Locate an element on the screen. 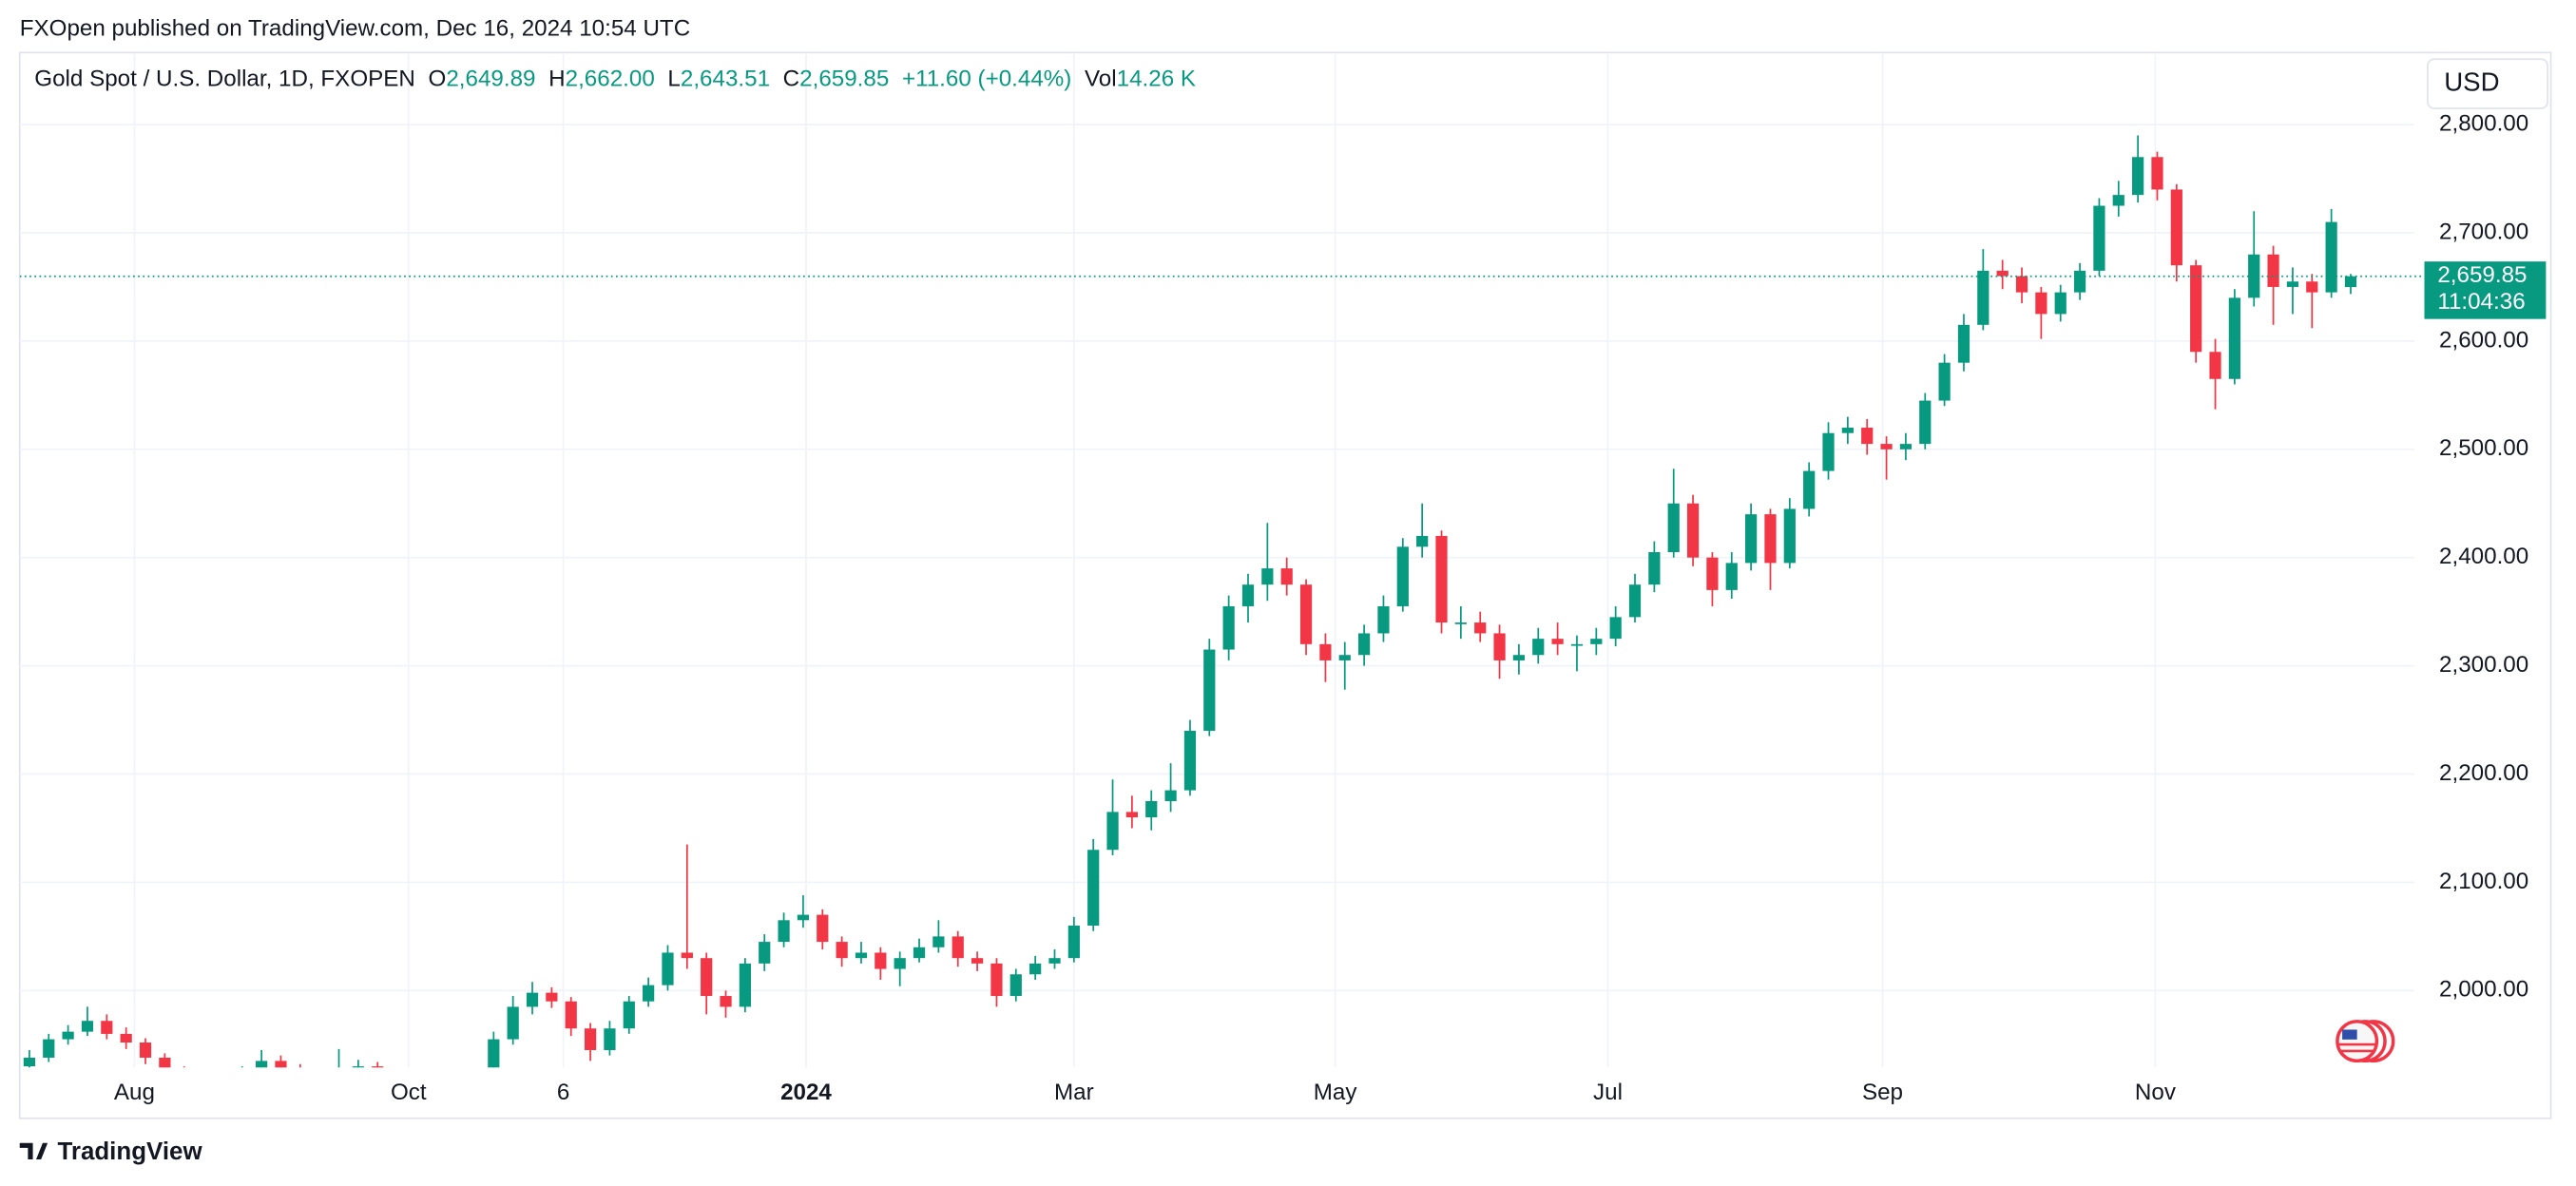  currency-button-box is located at coordinates (2488, 83).